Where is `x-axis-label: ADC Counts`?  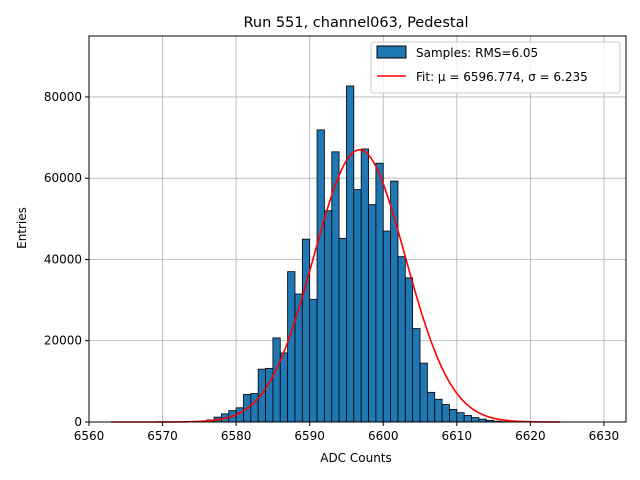
x-axis-label: ADC Counts is located at coordinates (356, 458).